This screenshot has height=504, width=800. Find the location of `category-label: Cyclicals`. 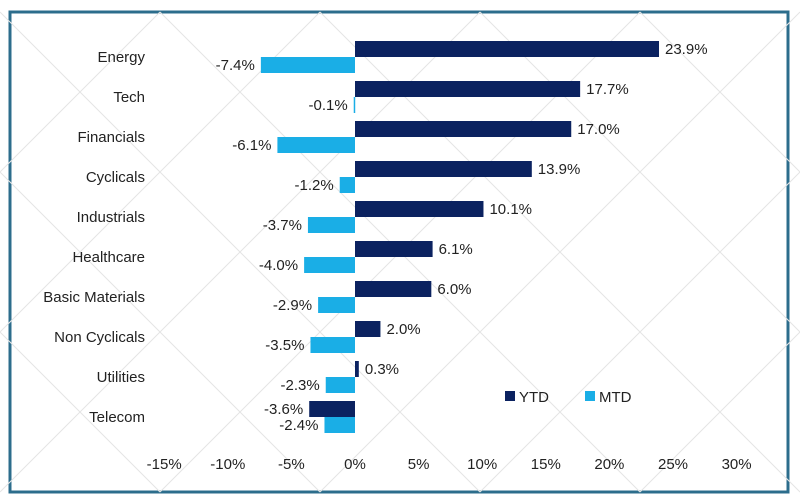

category-label: Cyclicals is located at coordinates (115, 177).